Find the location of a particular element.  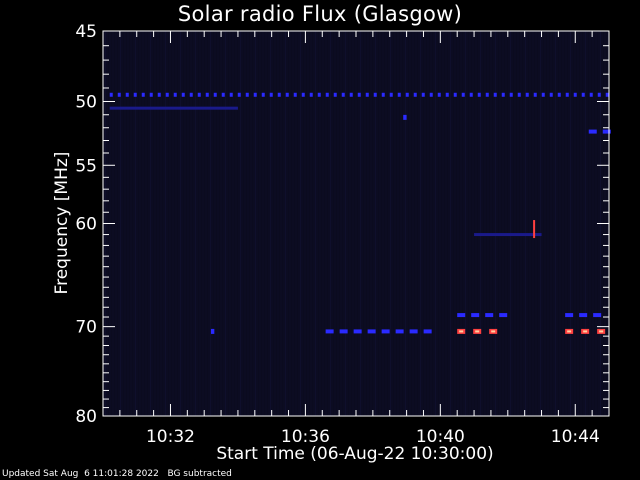

y-tick-label: 70 is located at coordinates (86, 328).